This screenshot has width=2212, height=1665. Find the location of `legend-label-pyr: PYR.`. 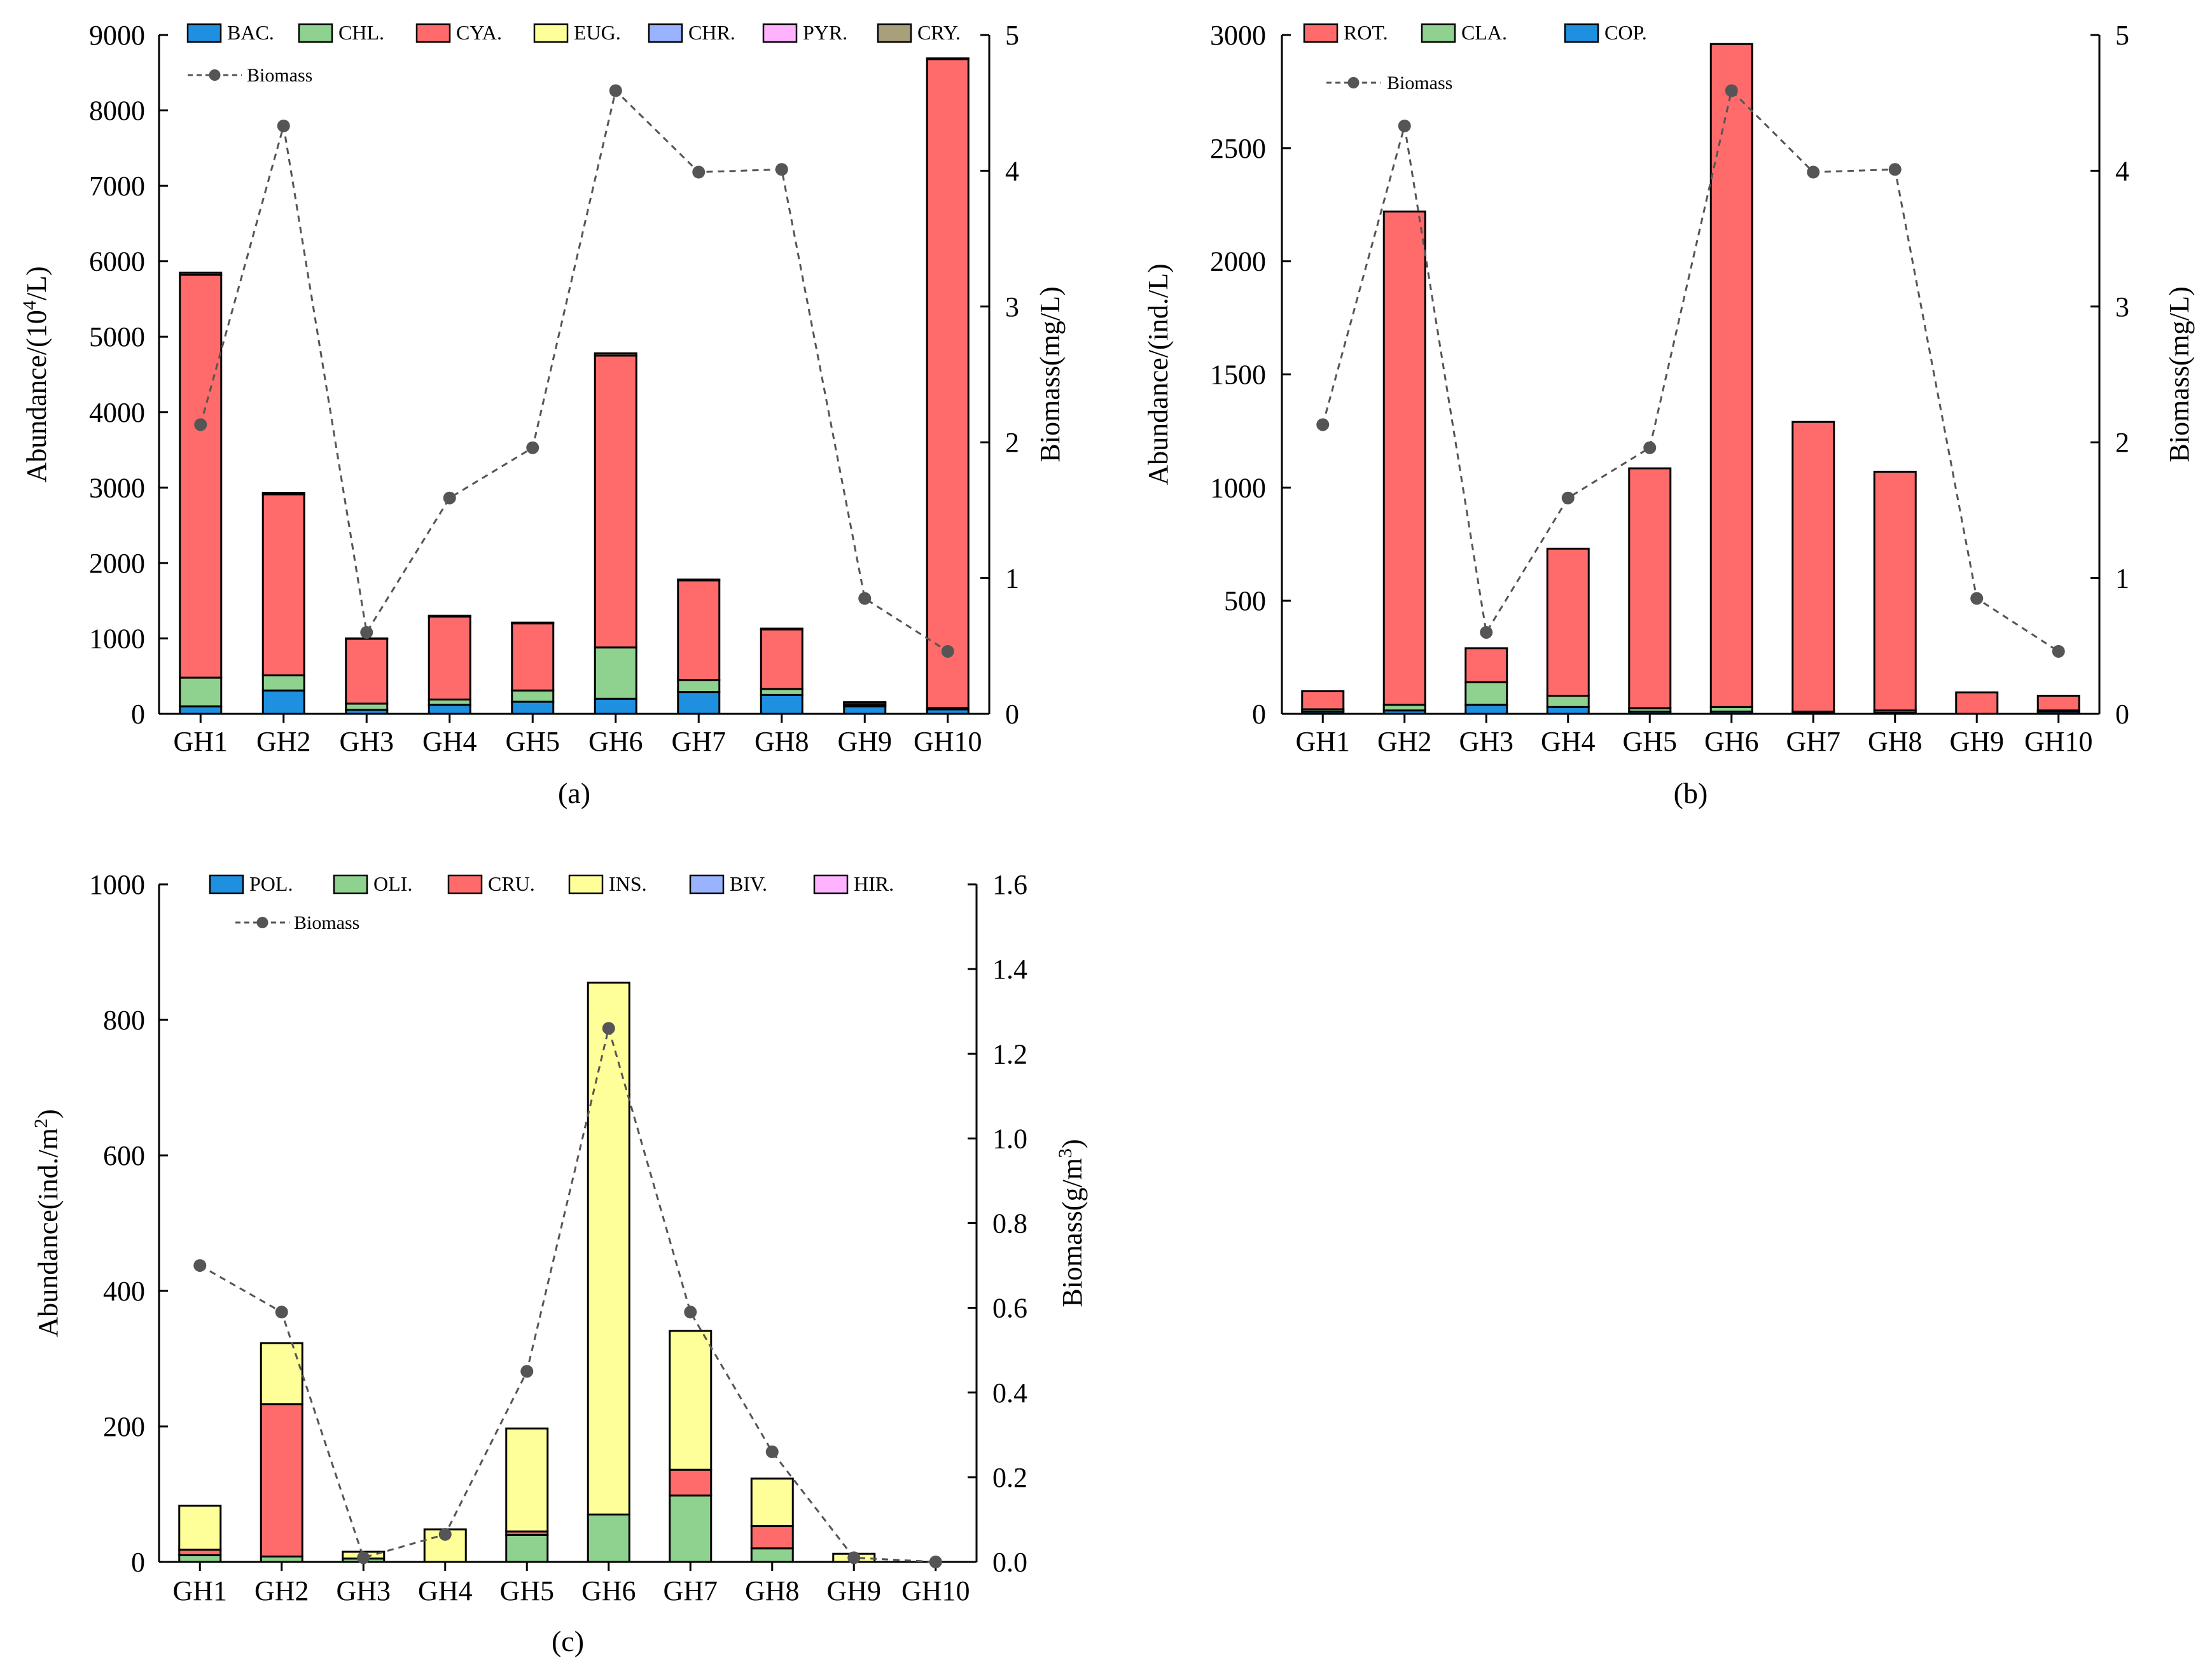

legend-label-pyr: PYR. is located at coordinates (825, 32).